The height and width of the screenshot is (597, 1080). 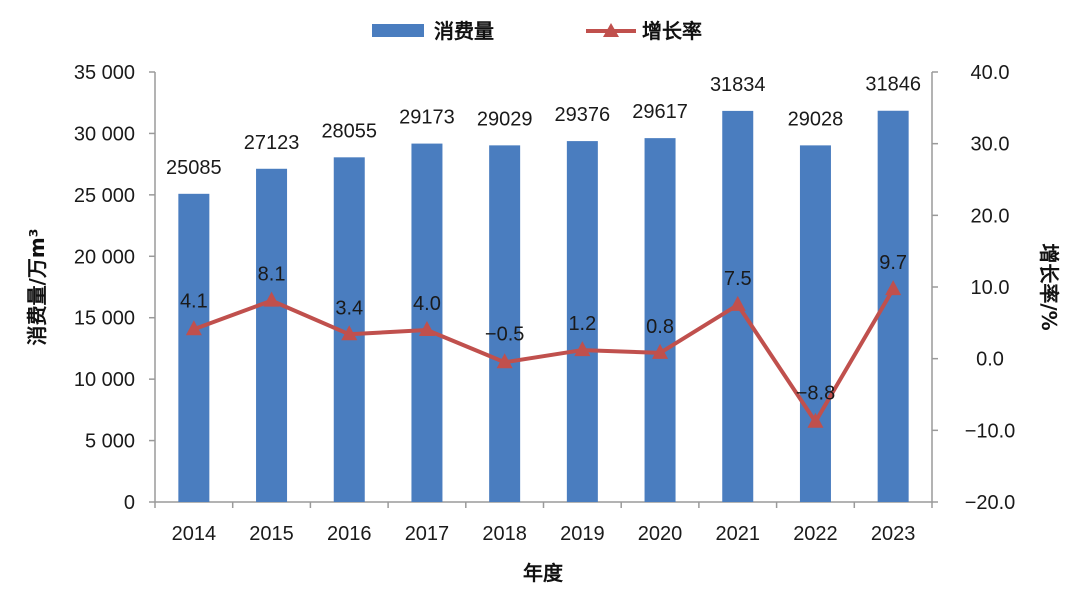 What do you see at coordinates (464, 31) in the screenshot?
I see `legend-label-consumption: 消费量` at bounding box center [464, 31].